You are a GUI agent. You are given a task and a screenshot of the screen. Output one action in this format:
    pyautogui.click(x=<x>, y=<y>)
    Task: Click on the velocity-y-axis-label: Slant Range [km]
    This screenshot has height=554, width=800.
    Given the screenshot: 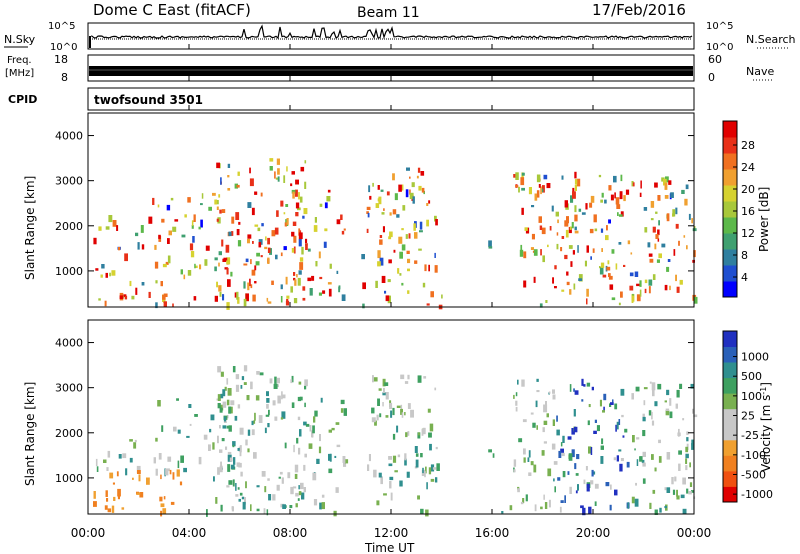 What is the action you would take?
    pyautogui.click(x=30, y=434)
    